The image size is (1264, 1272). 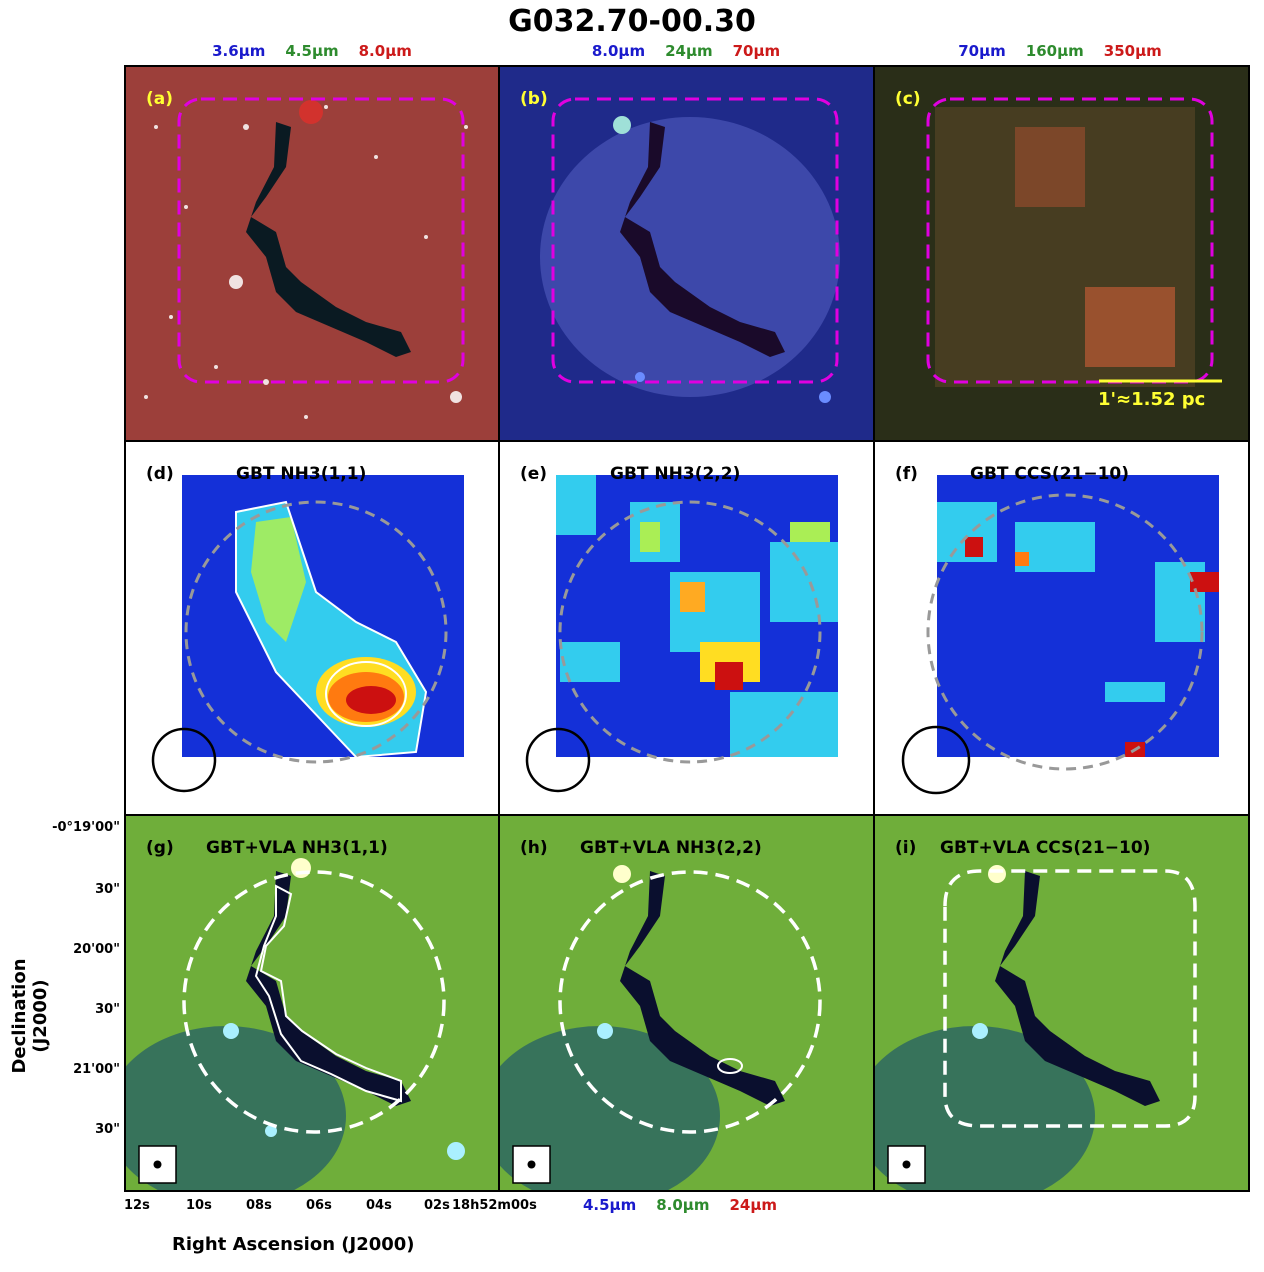 I want to click on molecule-label: GBT CCS(21−10), so click(x=1050, y=474).